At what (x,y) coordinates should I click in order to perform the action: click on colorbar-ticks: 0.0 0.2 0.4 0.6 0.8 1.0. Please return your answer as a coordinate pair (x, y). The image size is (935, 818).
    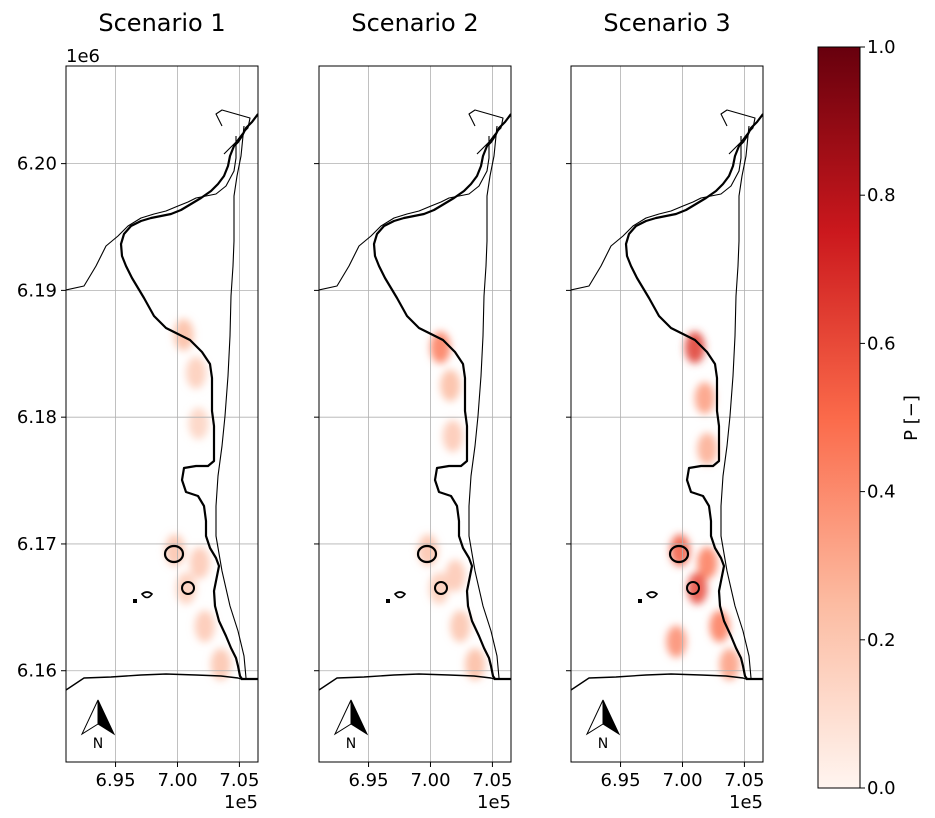
    Looking at the image, I should click on (878, 418).